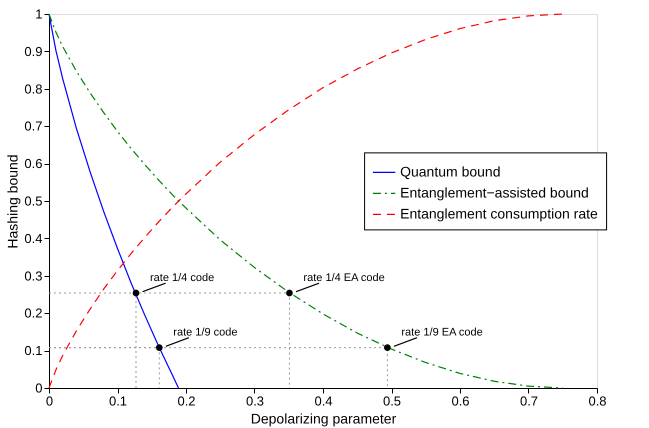  I want to click on x-tick-label: 0.2, so click(186, 401).